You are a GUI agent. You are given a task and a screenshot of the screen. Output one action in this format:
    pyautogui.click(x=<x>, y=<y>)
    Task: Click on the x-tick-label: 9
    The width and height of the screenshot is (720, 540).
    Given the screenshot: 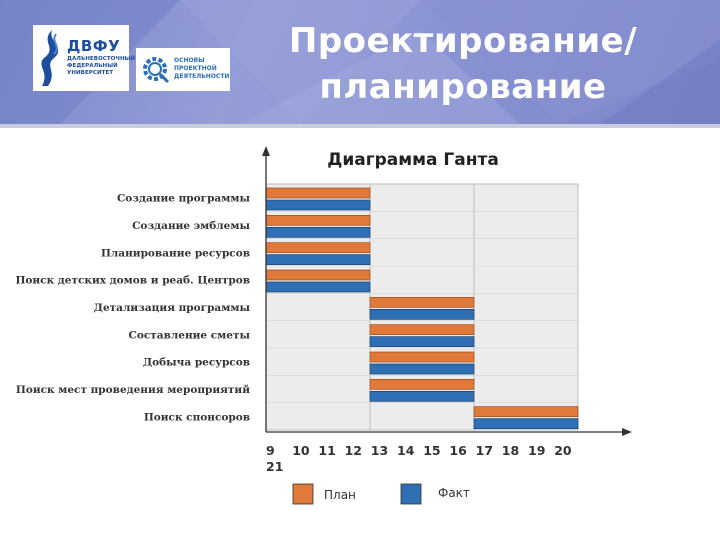 What is the action you would take?
    pyautogui.click(x=270, y=450)
    